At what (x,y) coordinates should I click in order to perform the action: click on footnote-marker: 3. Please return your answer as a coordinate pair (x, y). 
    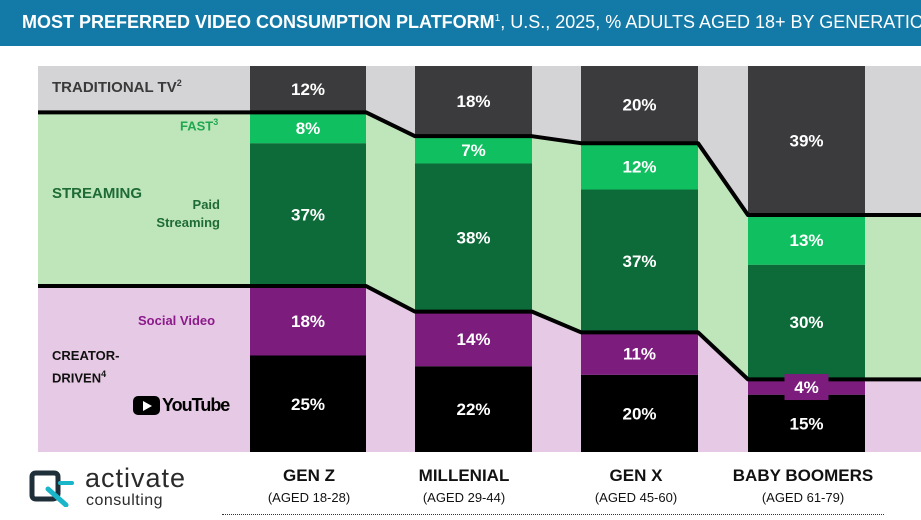
    Looking at the image, I should click on (216, 122).